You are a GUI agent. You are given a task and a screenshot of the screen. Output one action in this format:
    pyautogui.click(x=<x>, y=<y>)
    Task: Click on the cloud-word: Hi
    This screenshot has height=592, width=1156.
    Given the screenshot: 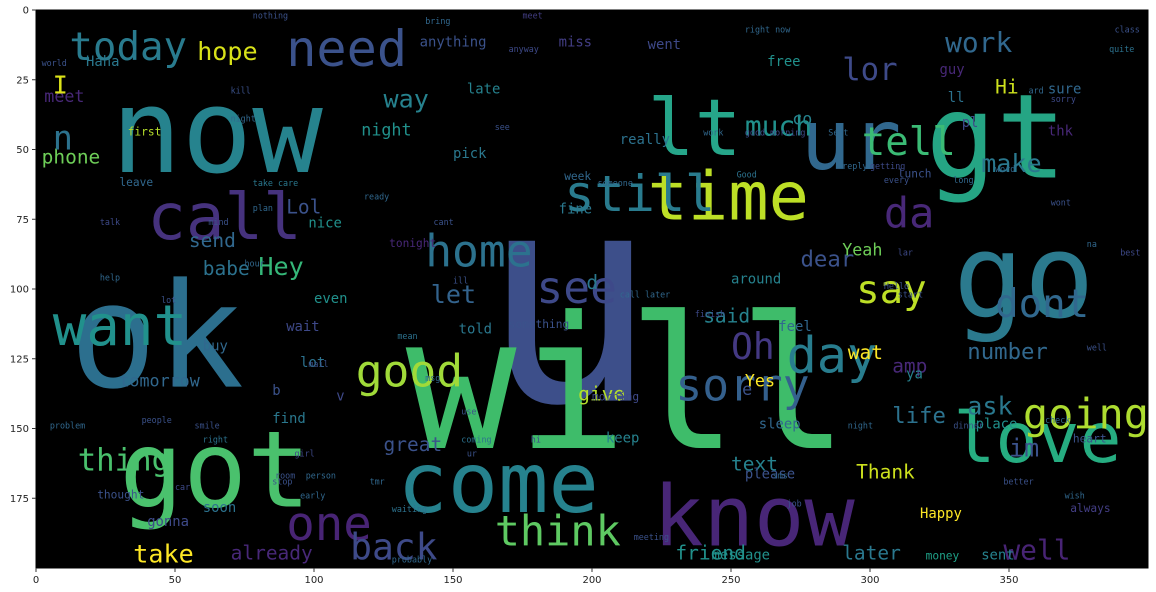 What is the action you would take?
    pyautogui.click(x=1006, y=87)
    